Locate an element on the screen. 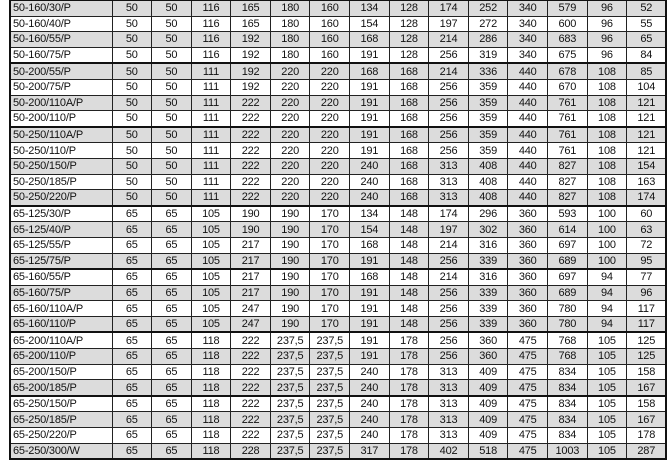 This screenshot has height=460, width=667. value-cell: 148 is located at coordinates (409, 324).